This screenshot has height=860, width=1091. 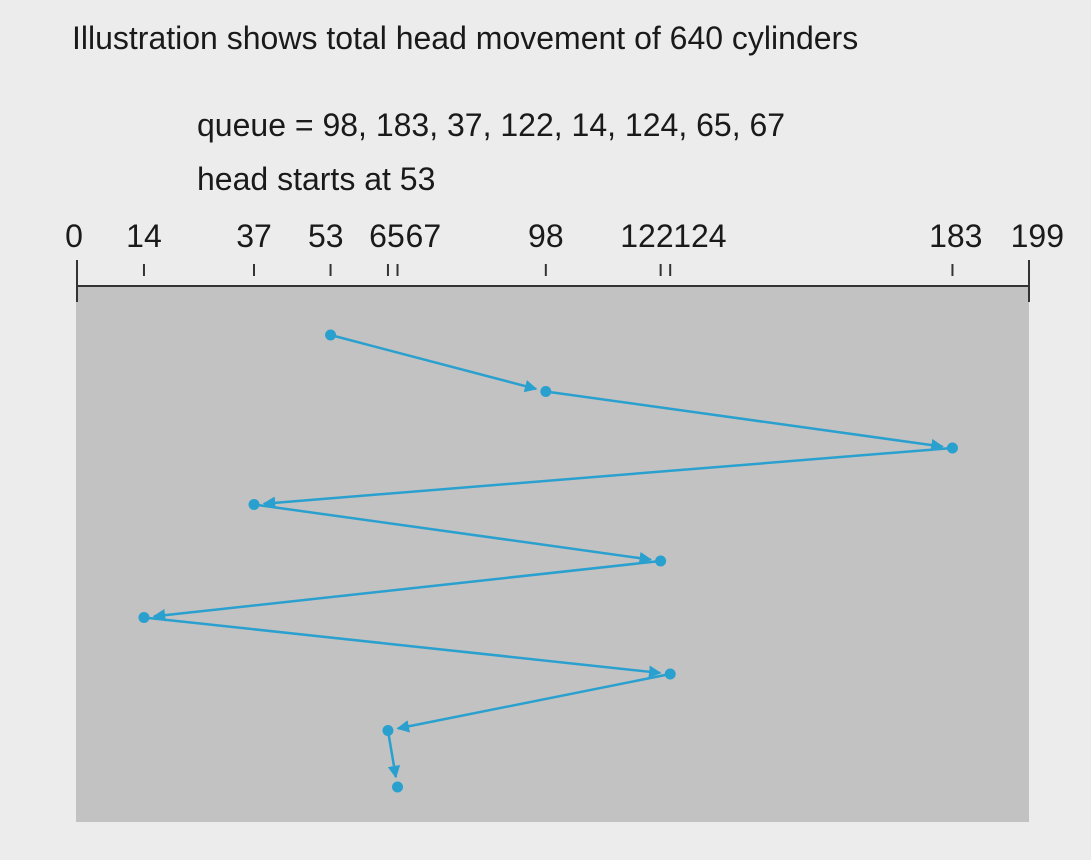 What do you see at coordinates (955, 236) in the screenshot?
I see `tick-label: 183` at bounding box center [955, 236].